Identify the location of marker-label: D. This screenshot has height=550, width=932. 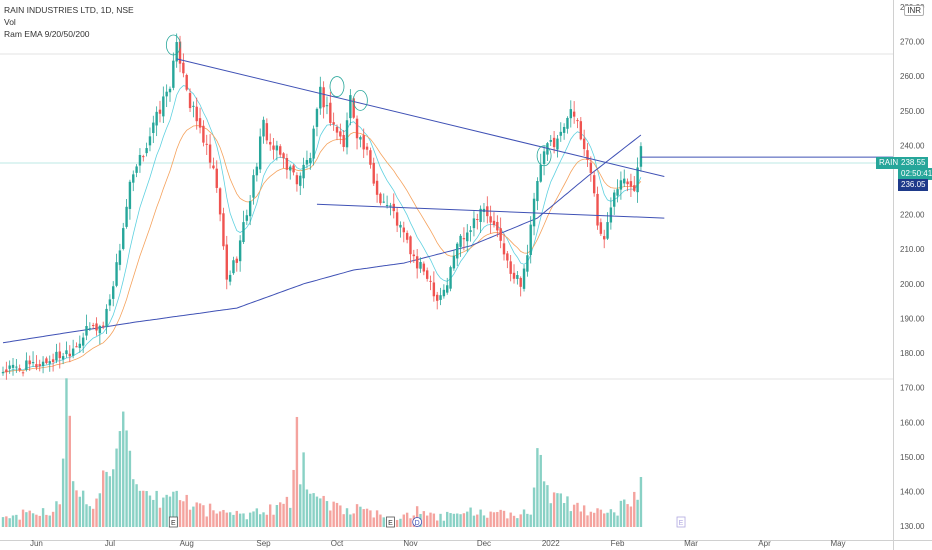
(417, 523).